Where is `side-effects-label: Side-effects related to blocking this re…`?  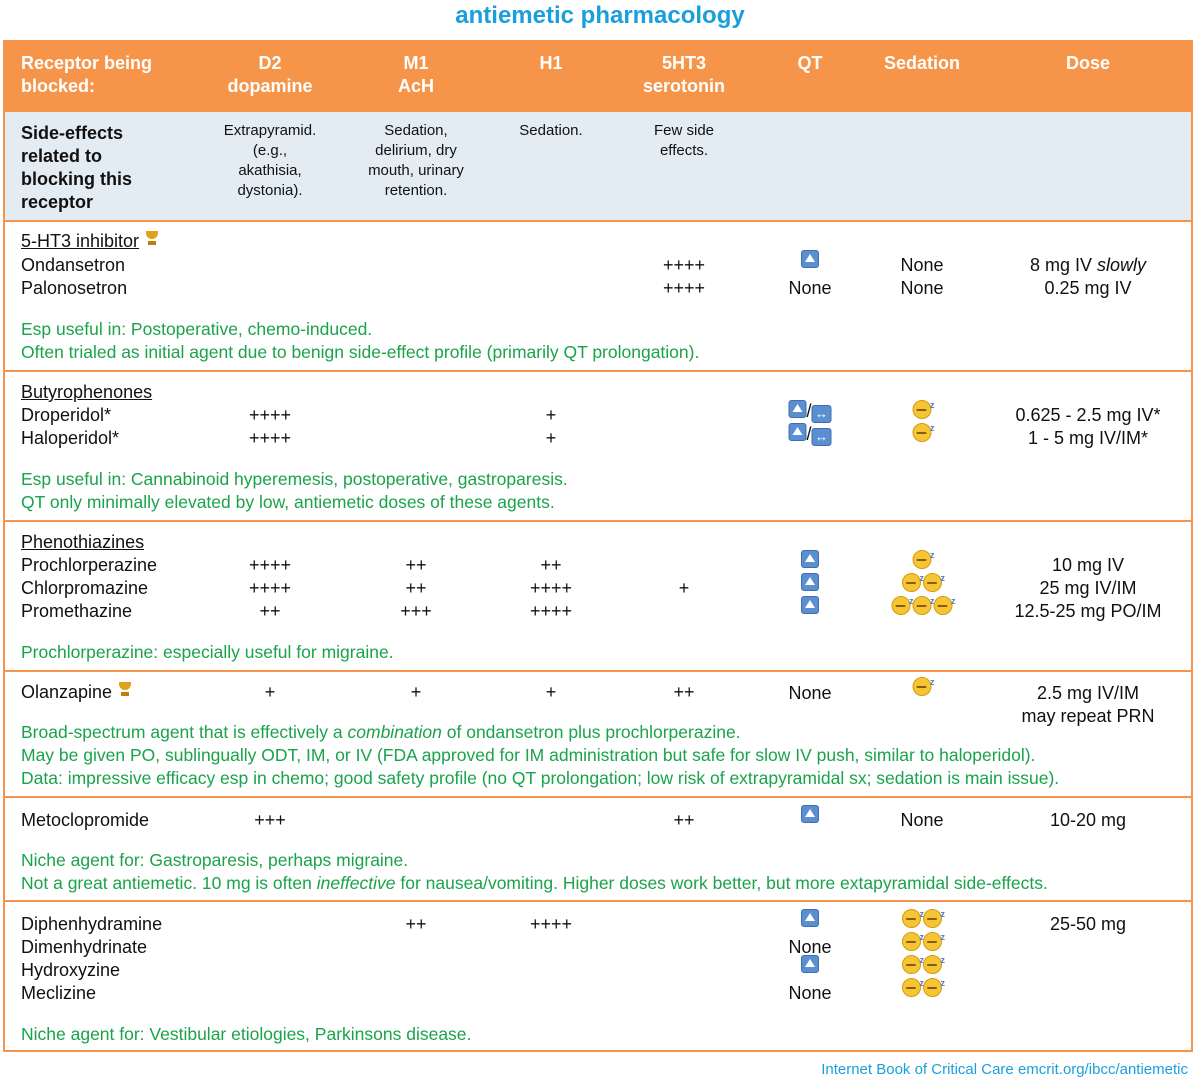 side-effects-label: Side-effects related to blocking this re… is located at coordinates (77, 167).